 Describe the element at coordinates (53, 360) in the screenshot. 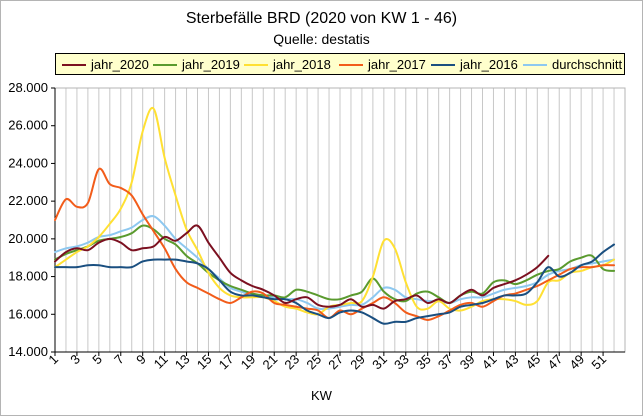

I see `x-tick-label: 1` at that location.